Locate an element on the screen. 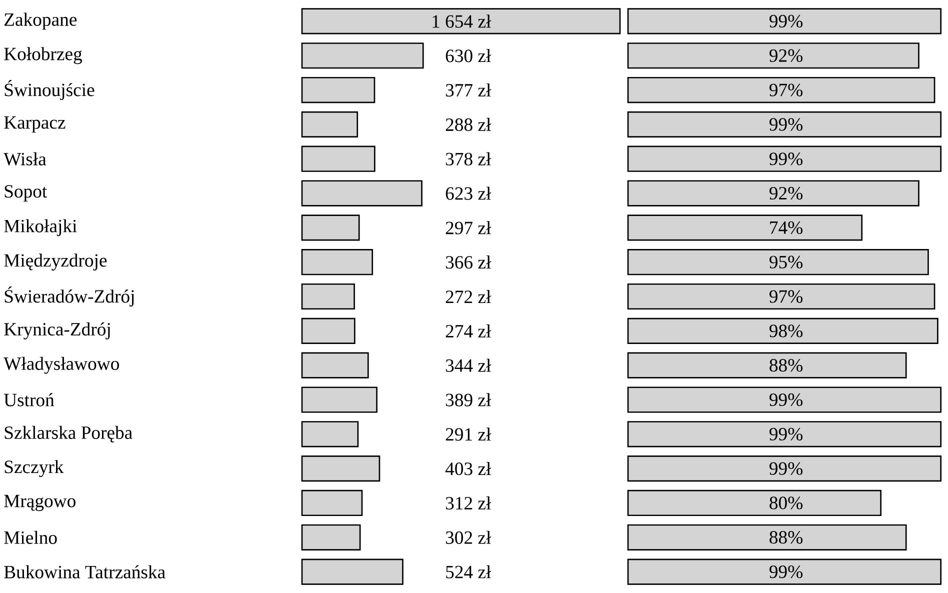 The image size is (948, 593). y-tick-label: Międzyzdroje is located at coordinates (55, 262).